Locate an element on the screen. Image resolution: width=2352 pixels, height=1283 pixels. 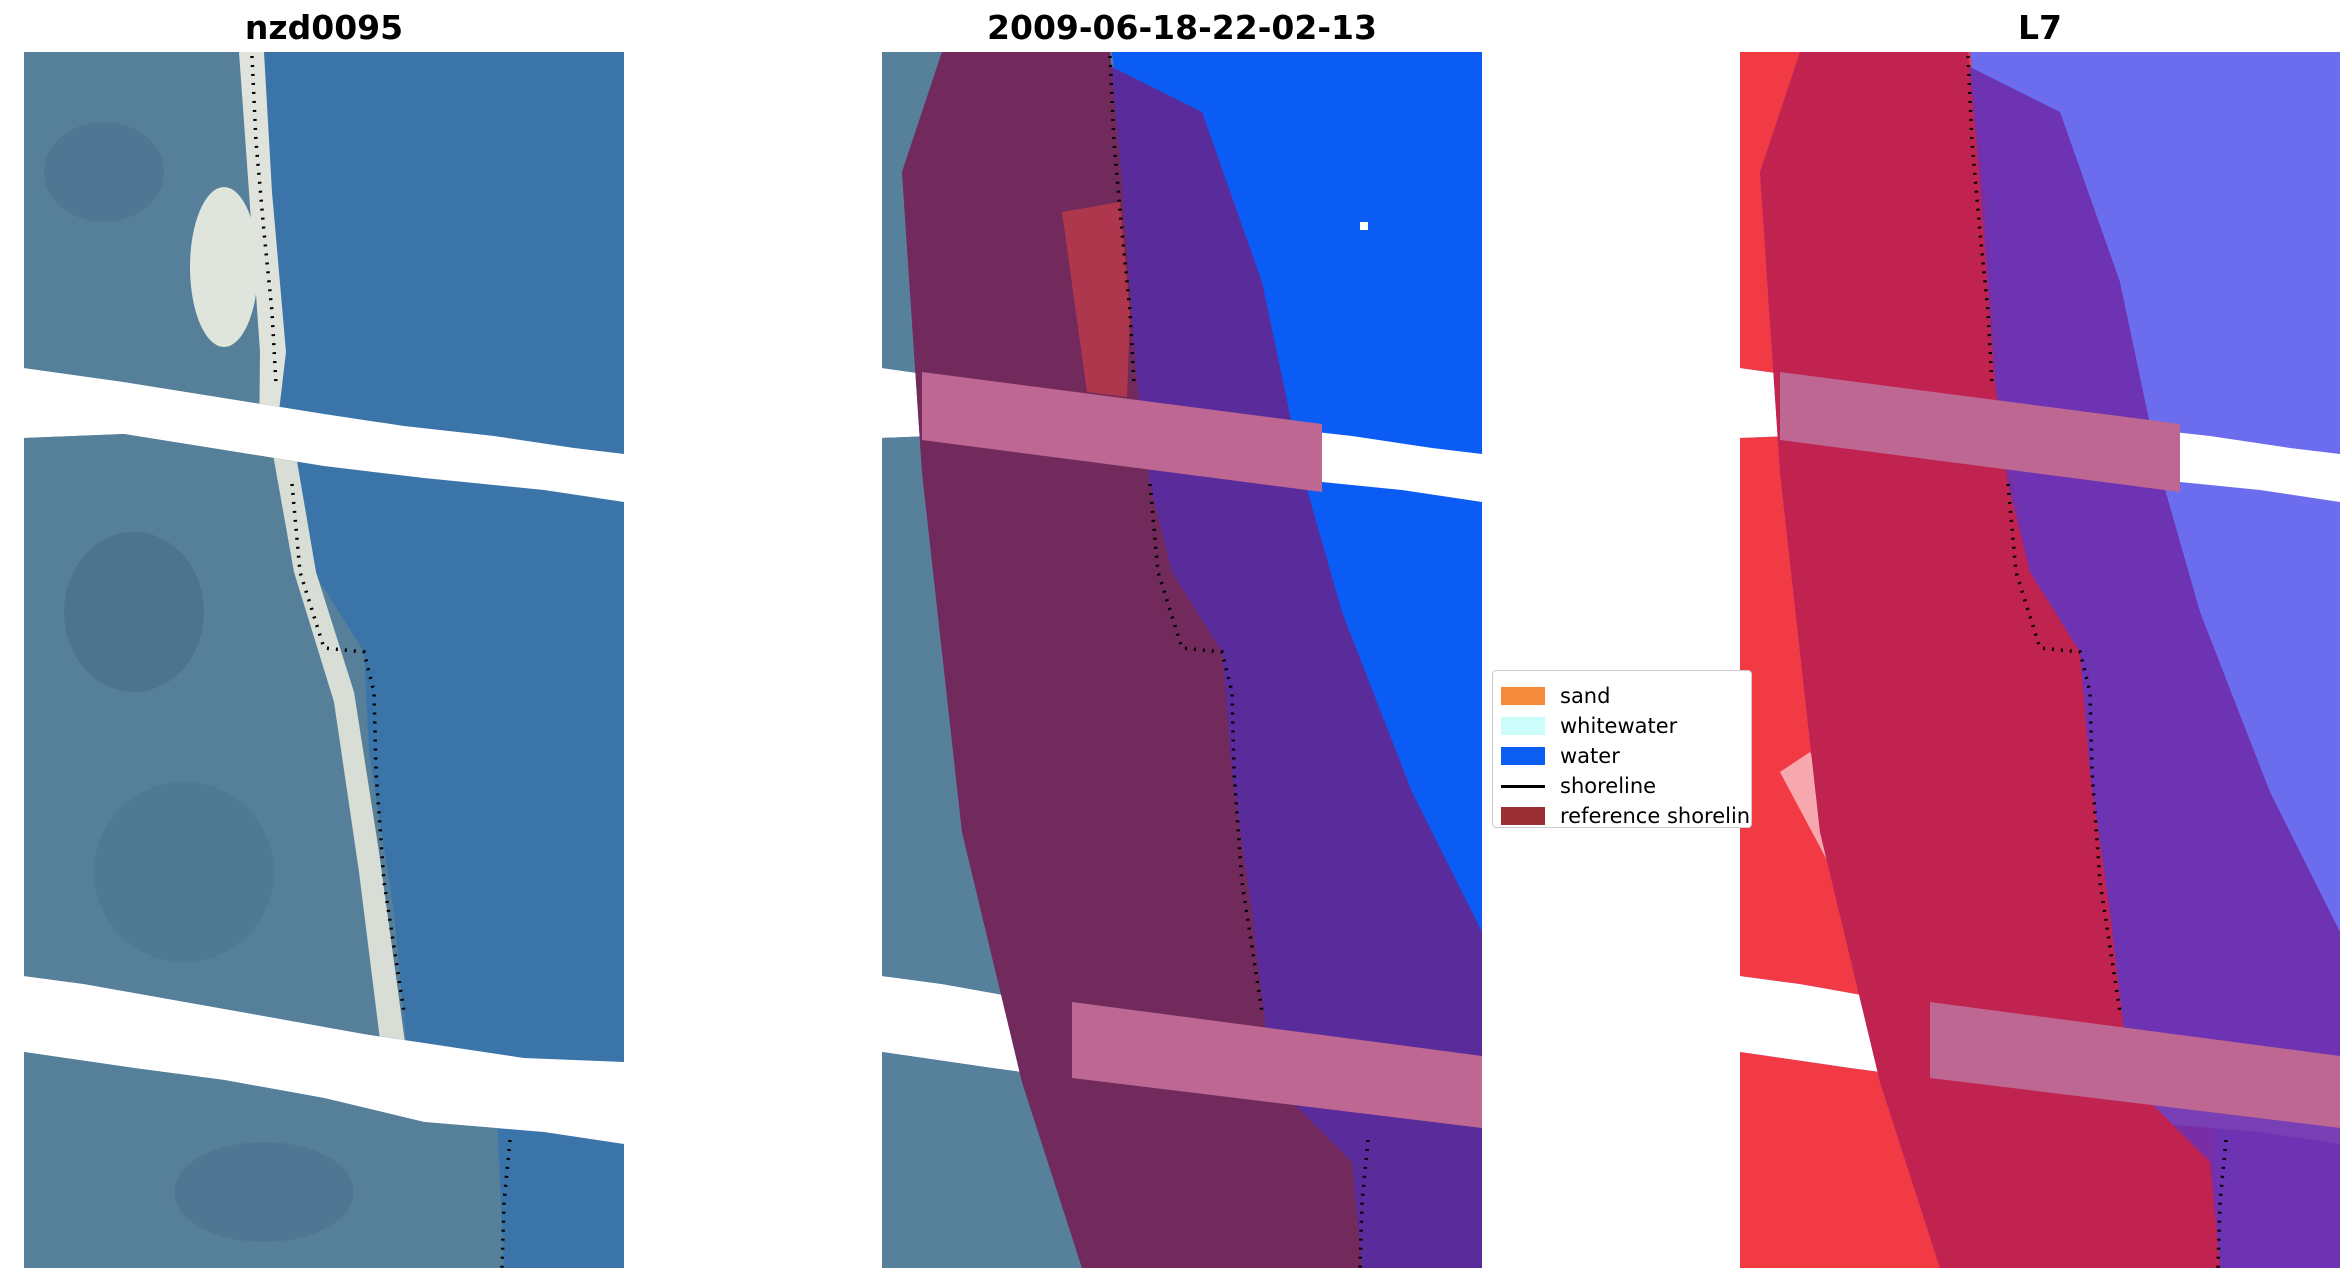
shoreline-line-swatch is located at coordinates (1523, 786).